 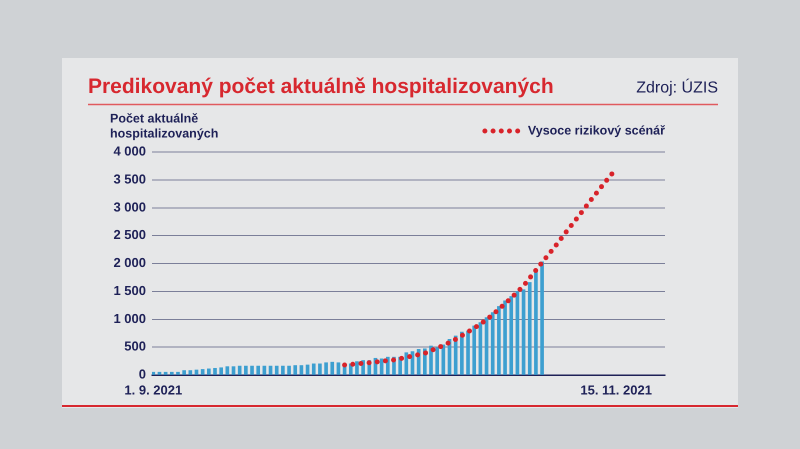 What do you see at coordinates (677, 87) in the screenshot?
I see `text: Zdroj: ÚZIS` at bounding box center [677, 87].